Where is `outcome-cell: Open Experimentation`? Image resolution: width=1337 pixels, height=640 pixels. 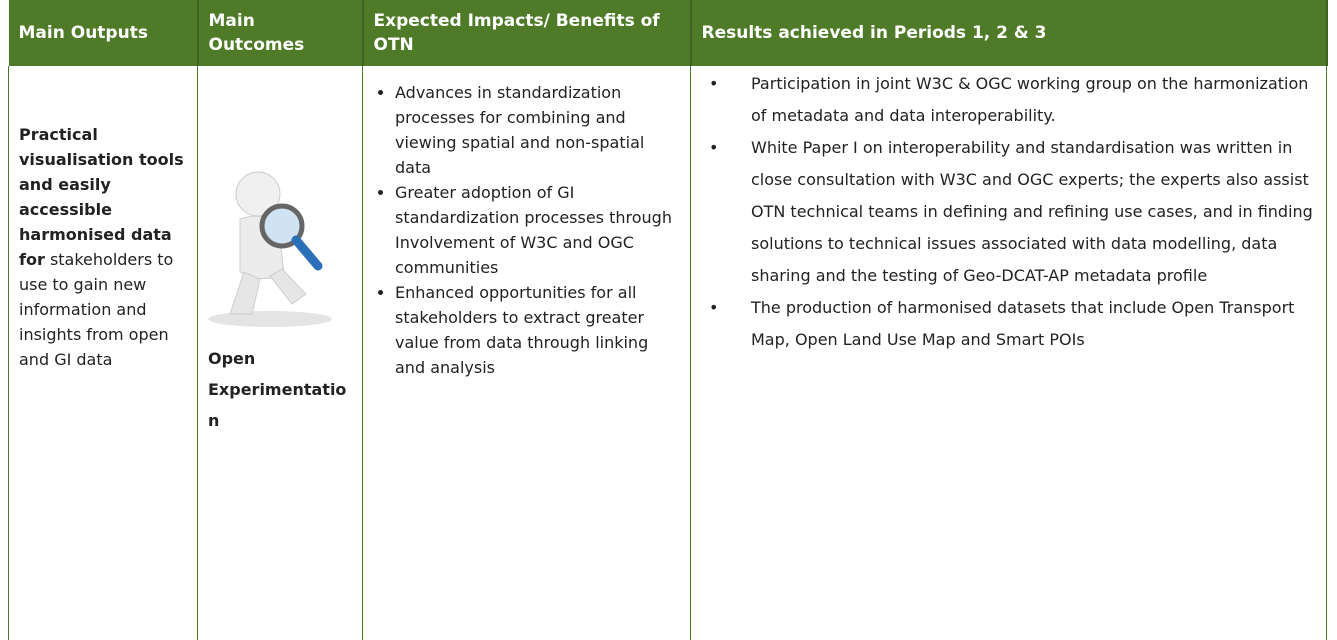 outcome-cell: Open Experimentation is located at coordinates (280, 353).